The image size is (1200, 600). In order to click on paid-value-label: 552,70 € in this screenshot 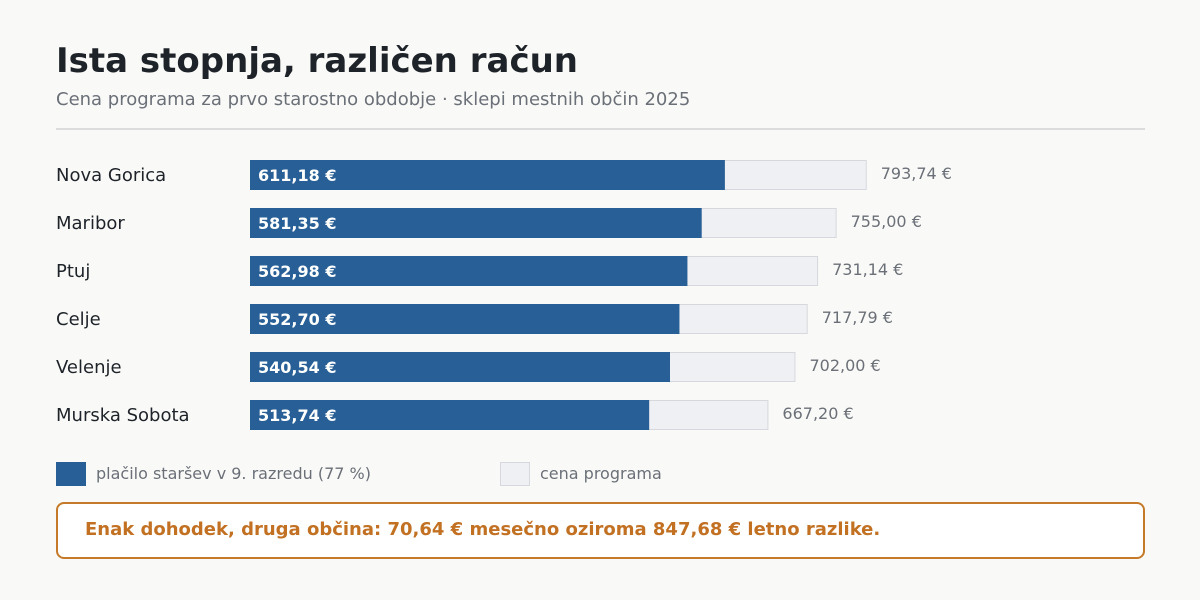, I will do `click(297, 319)`.